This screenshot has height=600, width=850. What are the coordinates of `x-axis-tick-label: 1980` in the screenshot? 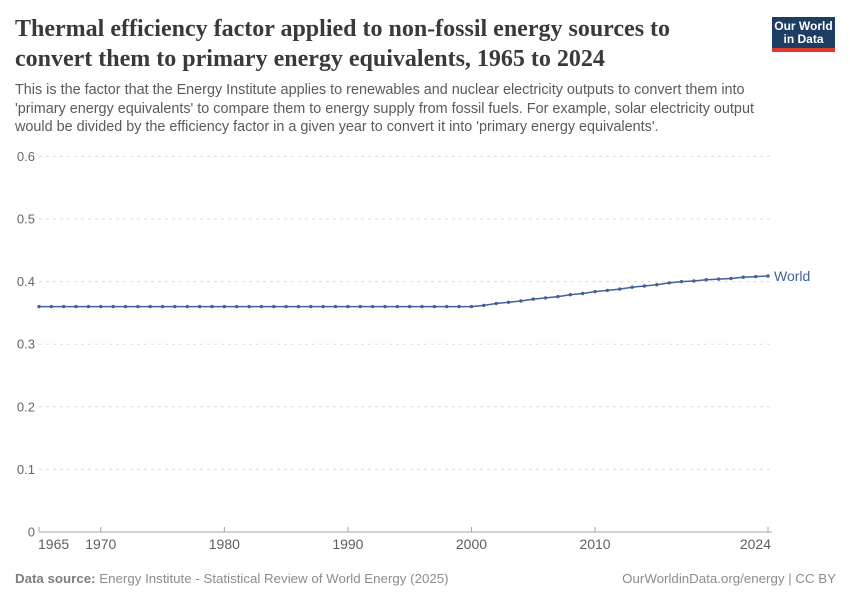 It's located at (224, 544).